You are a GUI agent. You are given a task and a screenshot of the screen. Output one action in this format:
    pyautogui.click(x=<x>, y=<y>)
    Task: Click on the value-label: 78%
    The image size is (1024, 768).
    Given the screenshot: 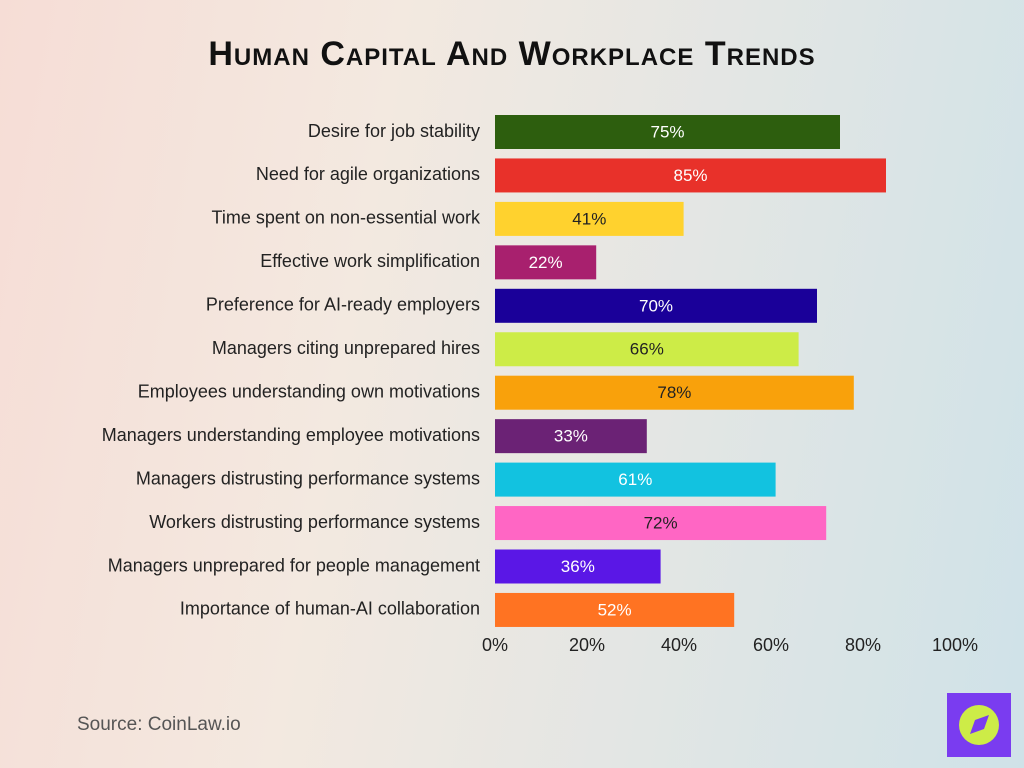 What is the action you would take?
    pyautogui.click(x=674, y=392)
    